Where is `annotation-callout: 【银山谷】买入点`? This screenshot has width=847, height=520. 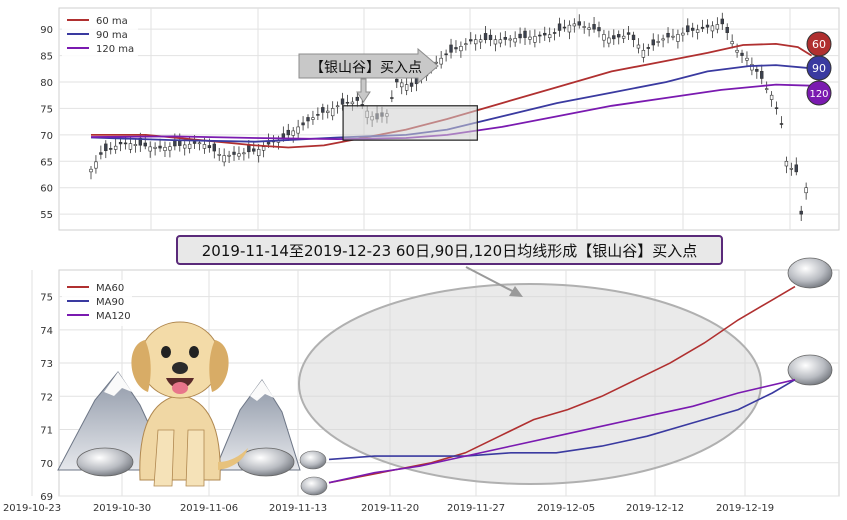
annotation-callout: 【银山谷】买入点 is located at coordinates (368, 75).